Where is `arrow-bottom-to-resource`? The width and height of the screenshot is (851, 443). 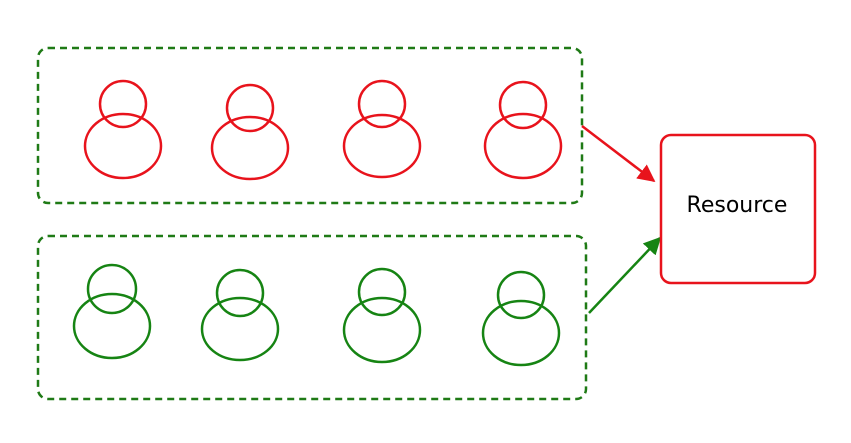
arrow-bottom-to-resource is located at coordinates (625, 275).